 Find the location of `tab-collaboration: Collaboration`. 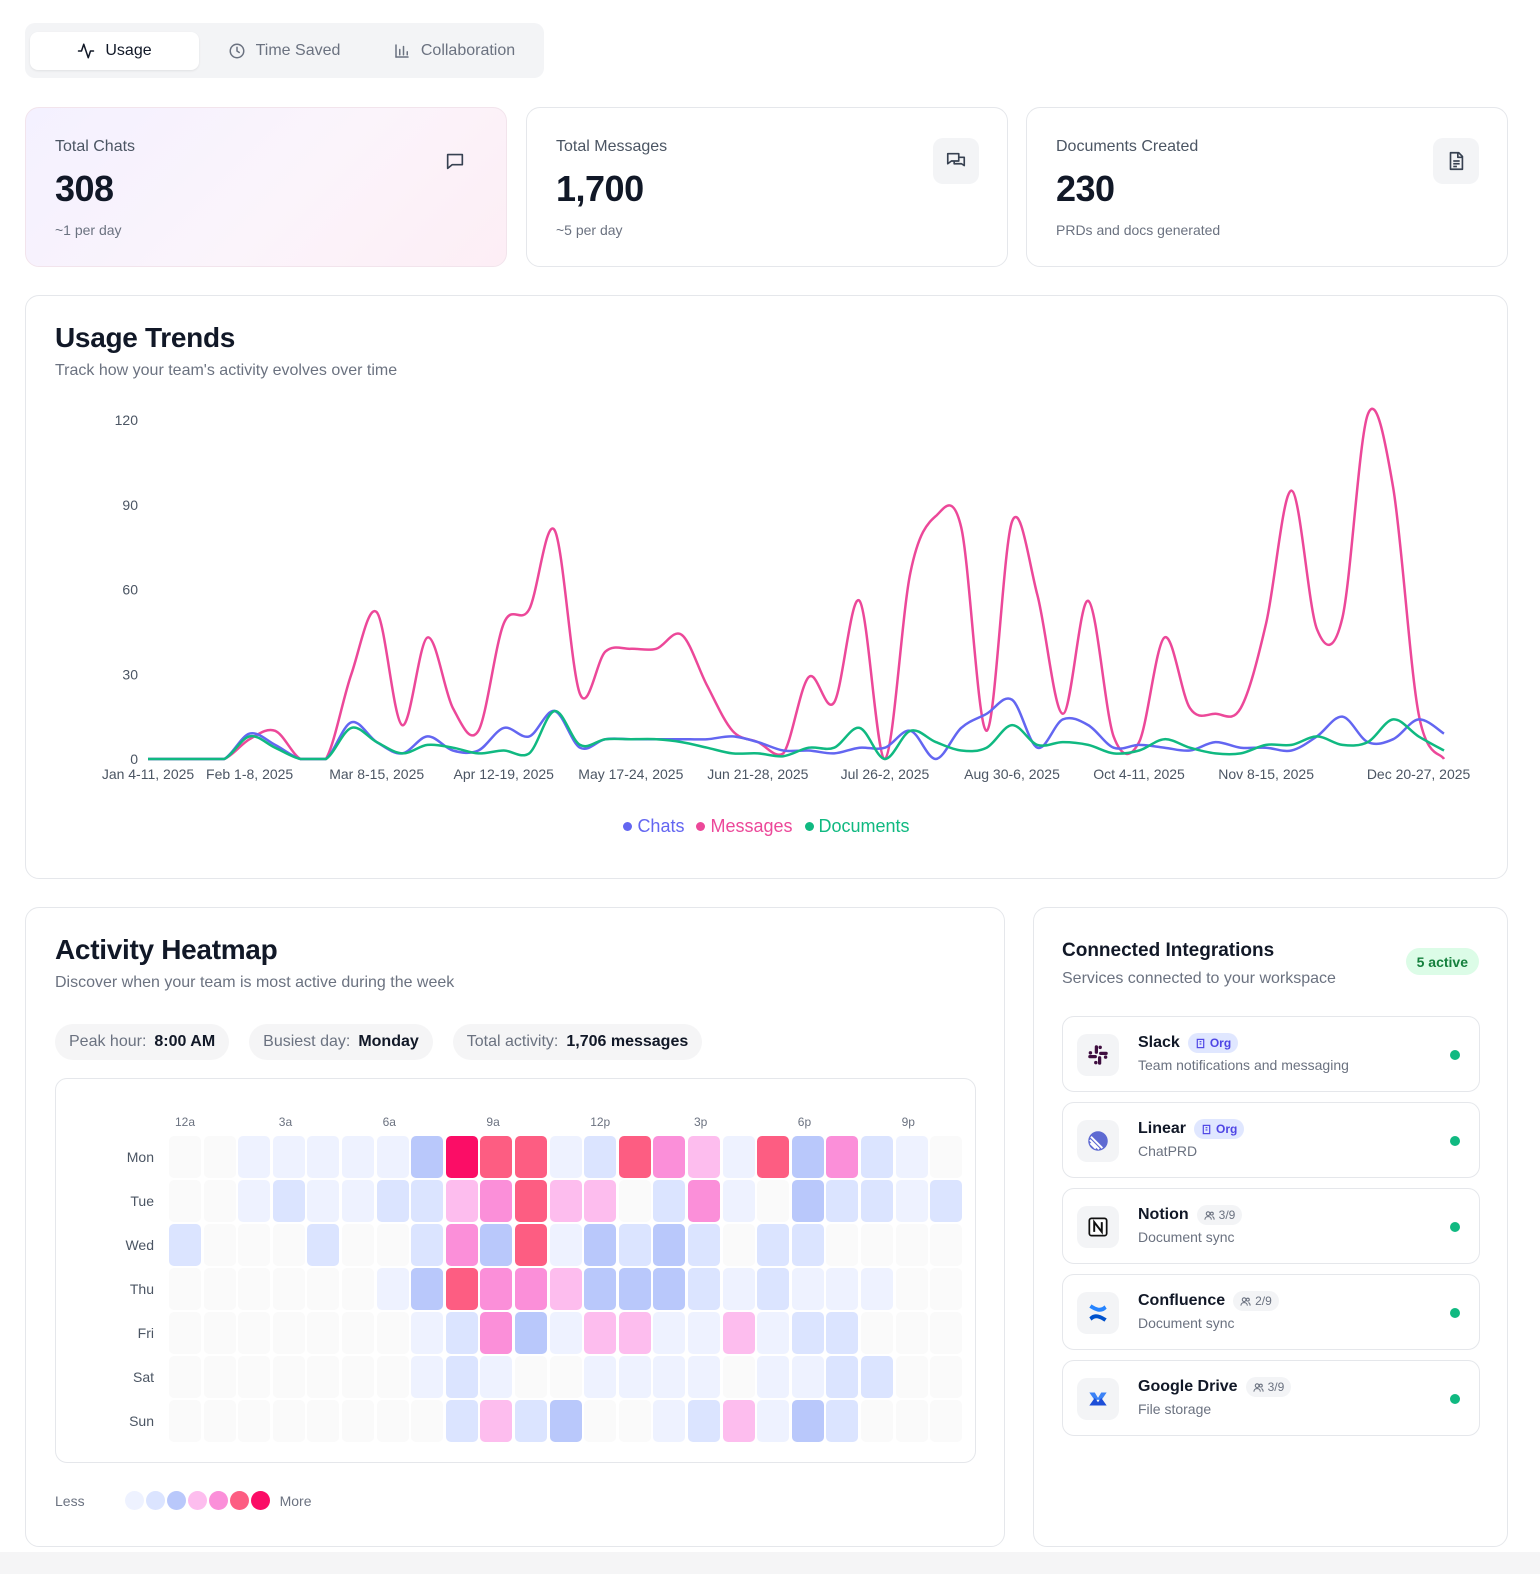

tab-collaboration: Collaboration is located at coordinates (454, 51).